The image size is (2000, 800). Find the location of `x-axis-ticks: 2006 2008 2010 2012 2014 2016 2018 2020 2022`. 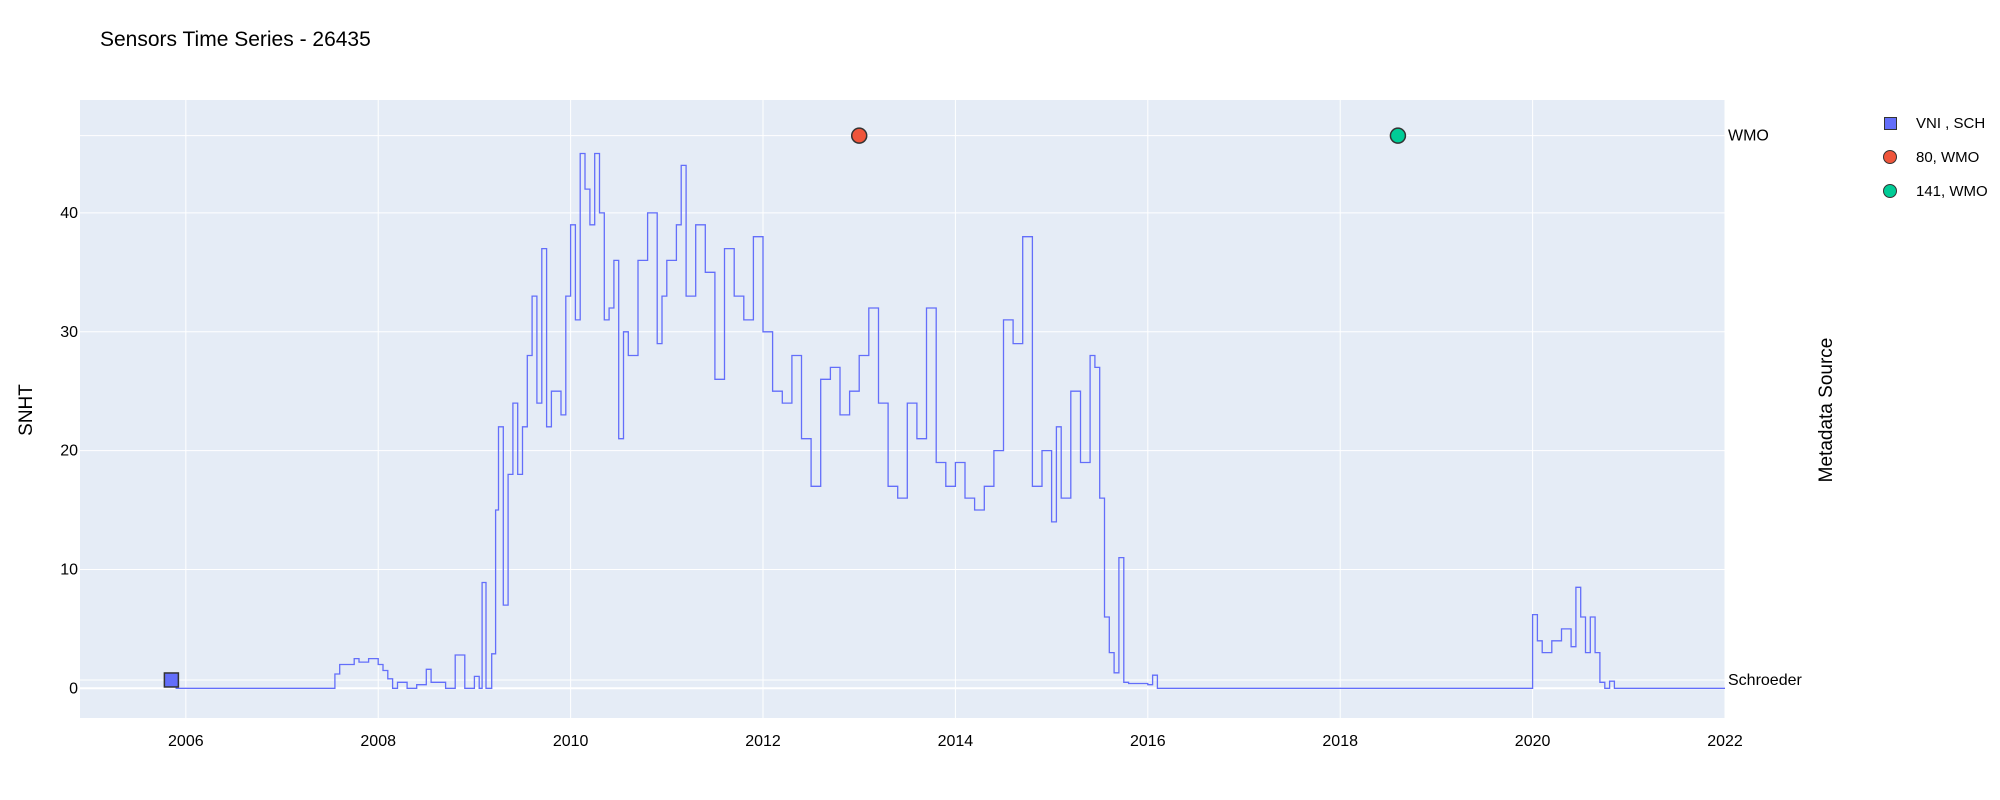

x-axis-ticks: 2006 2008 2010 2012 2014 2016 2018 2020 2022 is located at coordinates (955, 741).